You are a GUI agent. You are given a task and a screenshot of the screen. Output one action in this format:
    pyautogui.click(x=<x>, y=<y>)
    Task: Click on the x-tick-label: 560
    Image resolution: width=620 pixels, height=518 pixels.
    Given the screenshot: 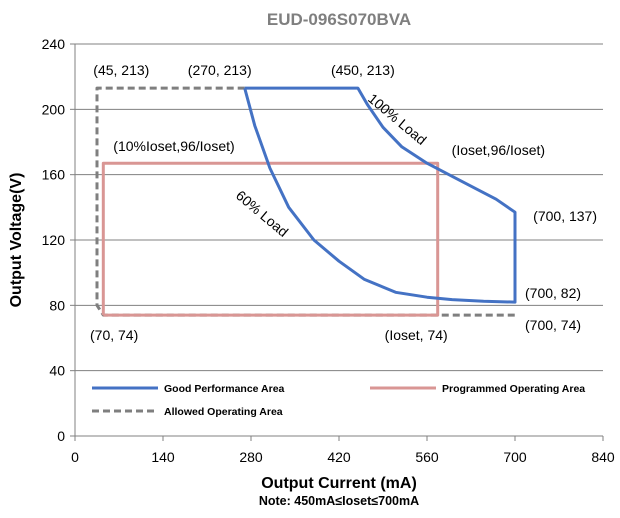 What is the action you would take?
    pyautogui.click(x=427, y=457)
    